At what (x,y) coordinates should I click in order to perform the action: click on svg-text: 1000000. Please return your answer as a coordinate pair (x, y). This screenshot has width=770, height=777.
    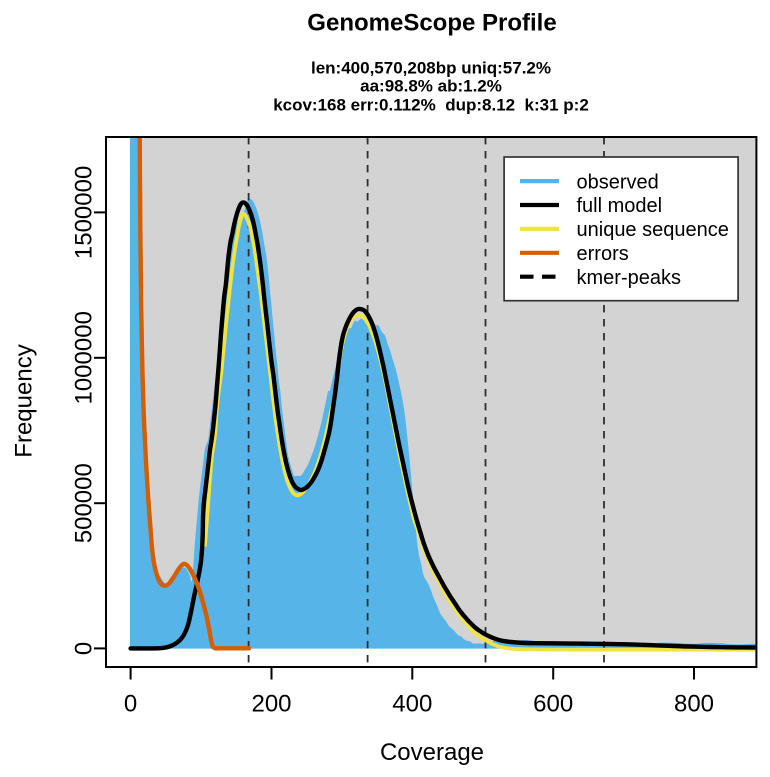
    Looking at the image, I should click on (84, 357).